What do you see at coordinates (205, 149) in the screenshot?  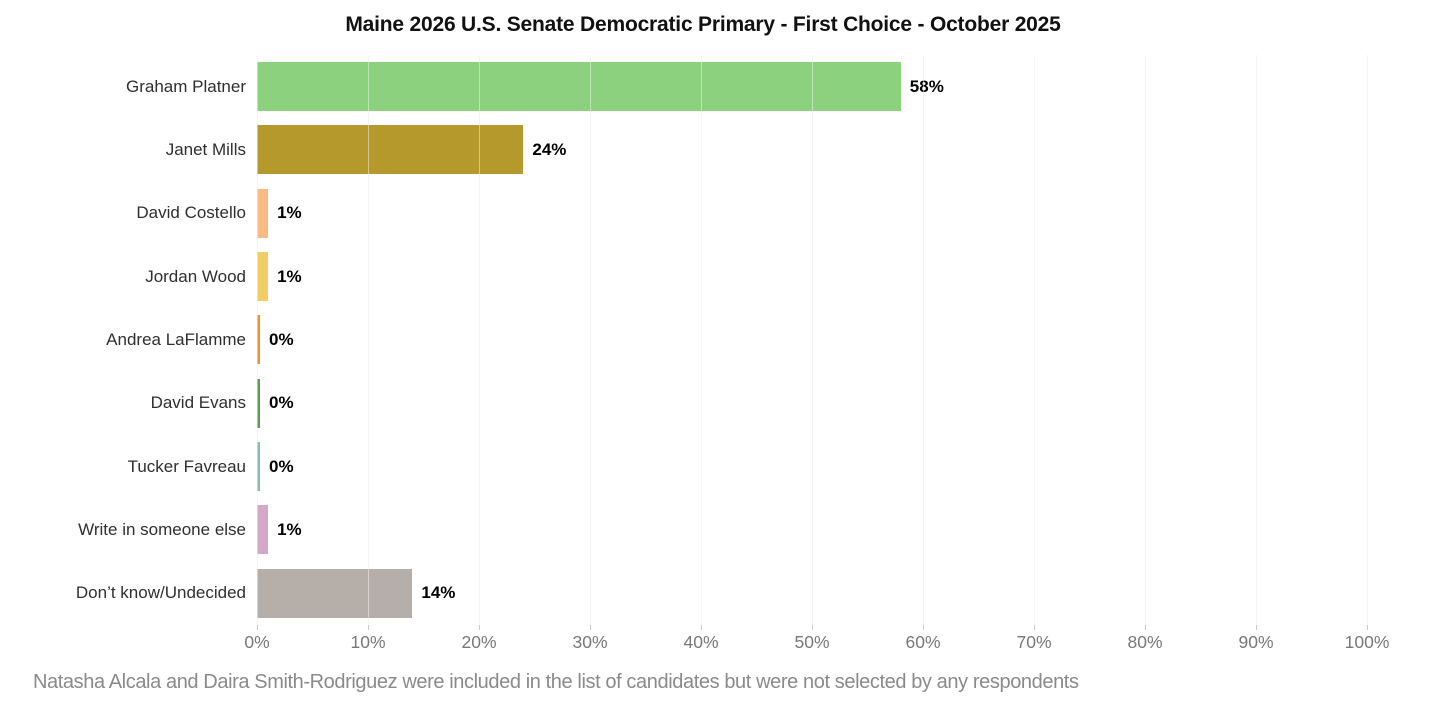 I see `category-label: Janet Mills` at bounding box center [205, 149].